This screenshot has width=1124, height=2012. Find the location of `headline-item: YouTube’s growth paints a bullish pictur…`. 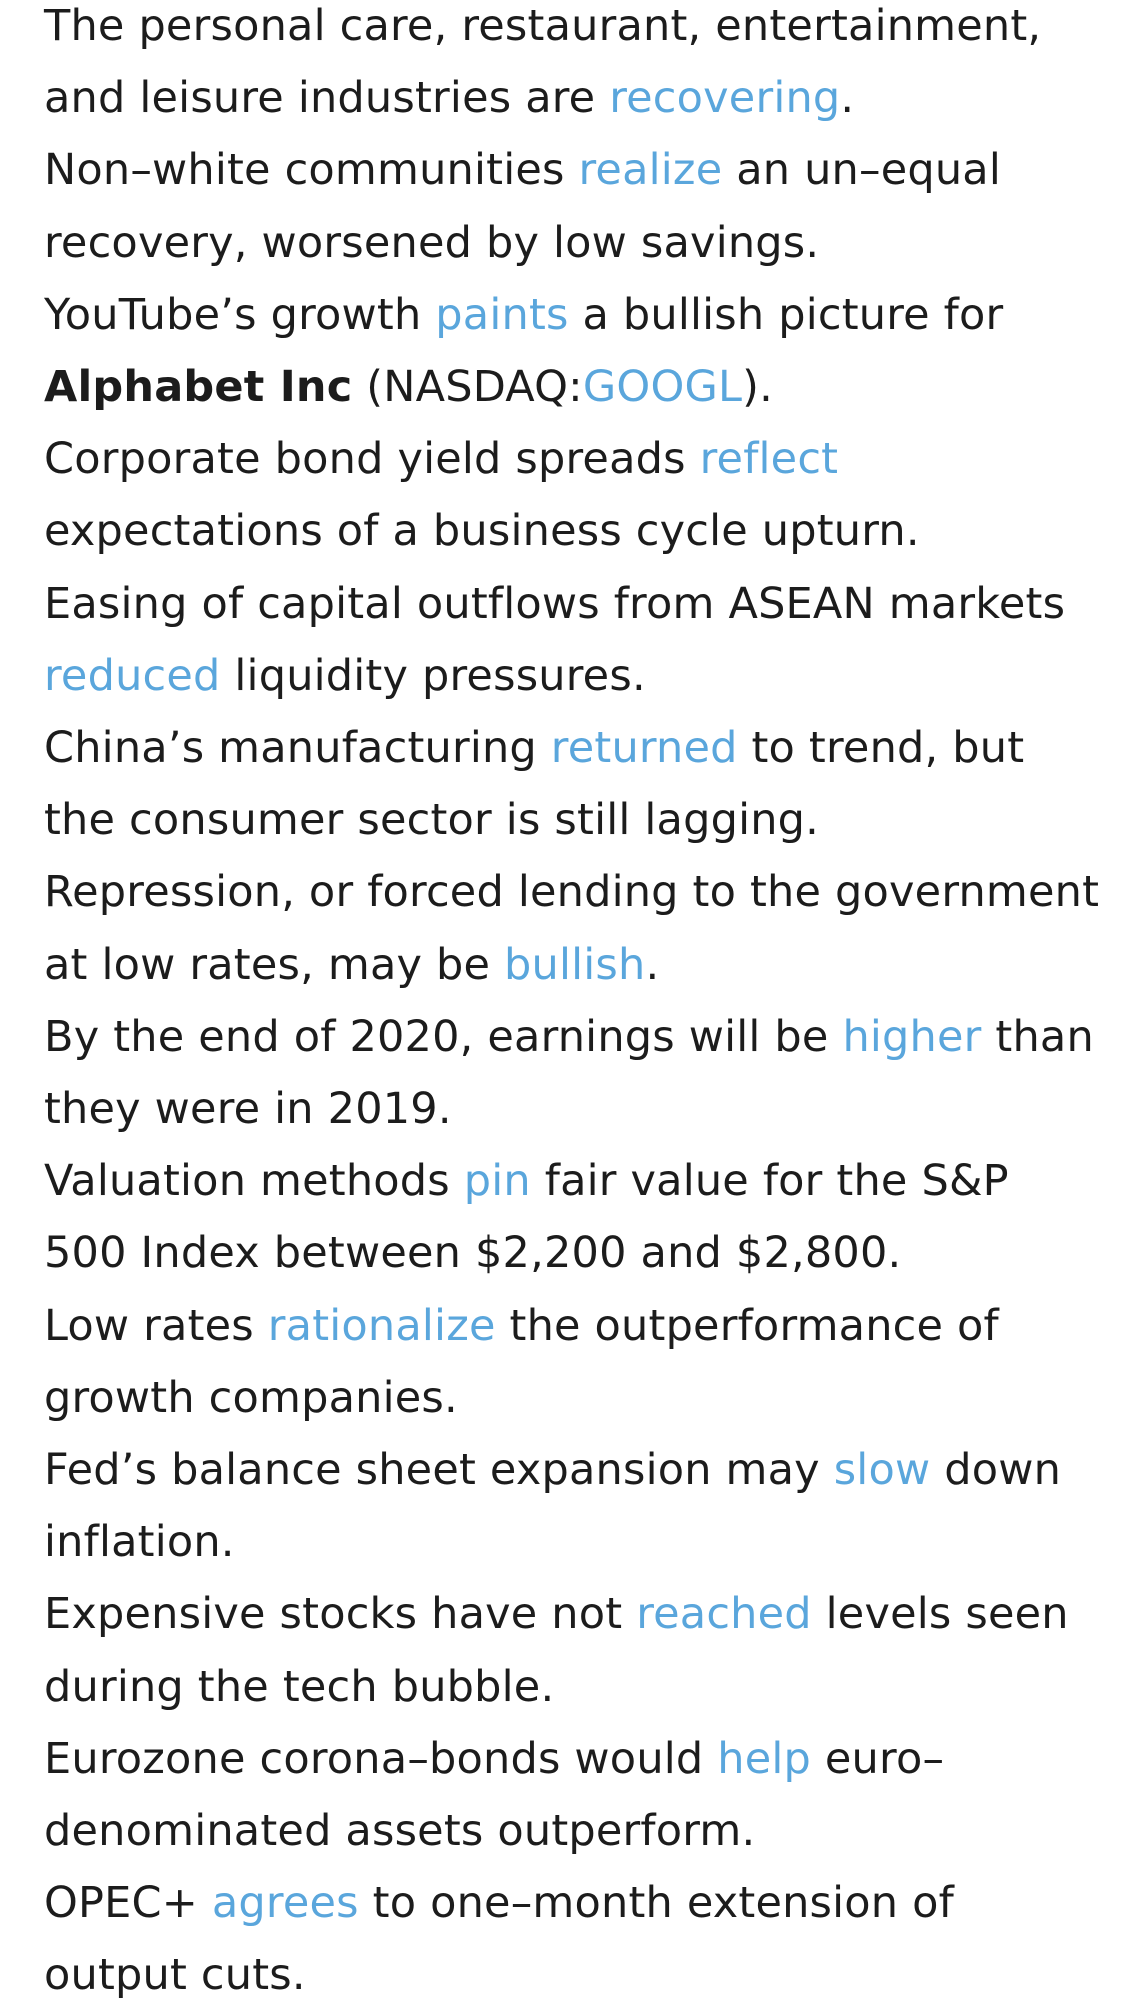

headline-item: YouTube’s growth paints a bullish pictur… is located at coordinates (574, 351).